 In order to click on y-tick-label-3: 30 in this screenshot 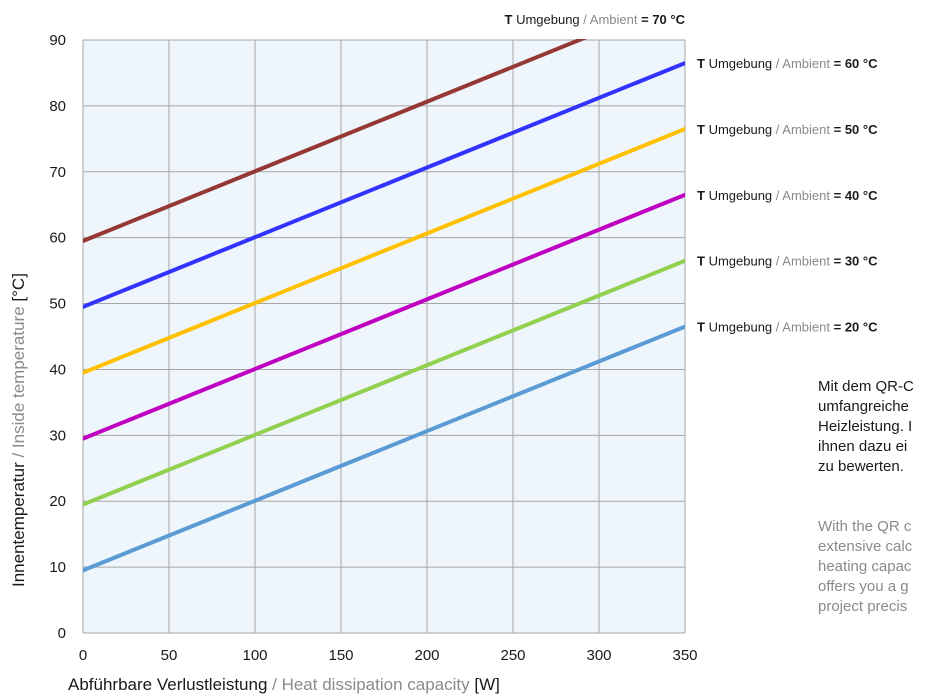, I will do `click(57, 435)`.